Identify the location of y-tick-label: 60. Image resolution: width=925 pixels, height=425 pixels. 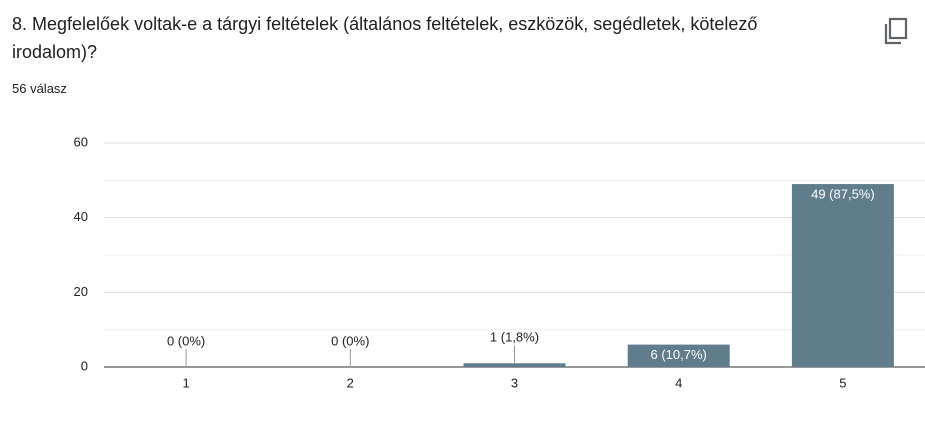
(81, 141).